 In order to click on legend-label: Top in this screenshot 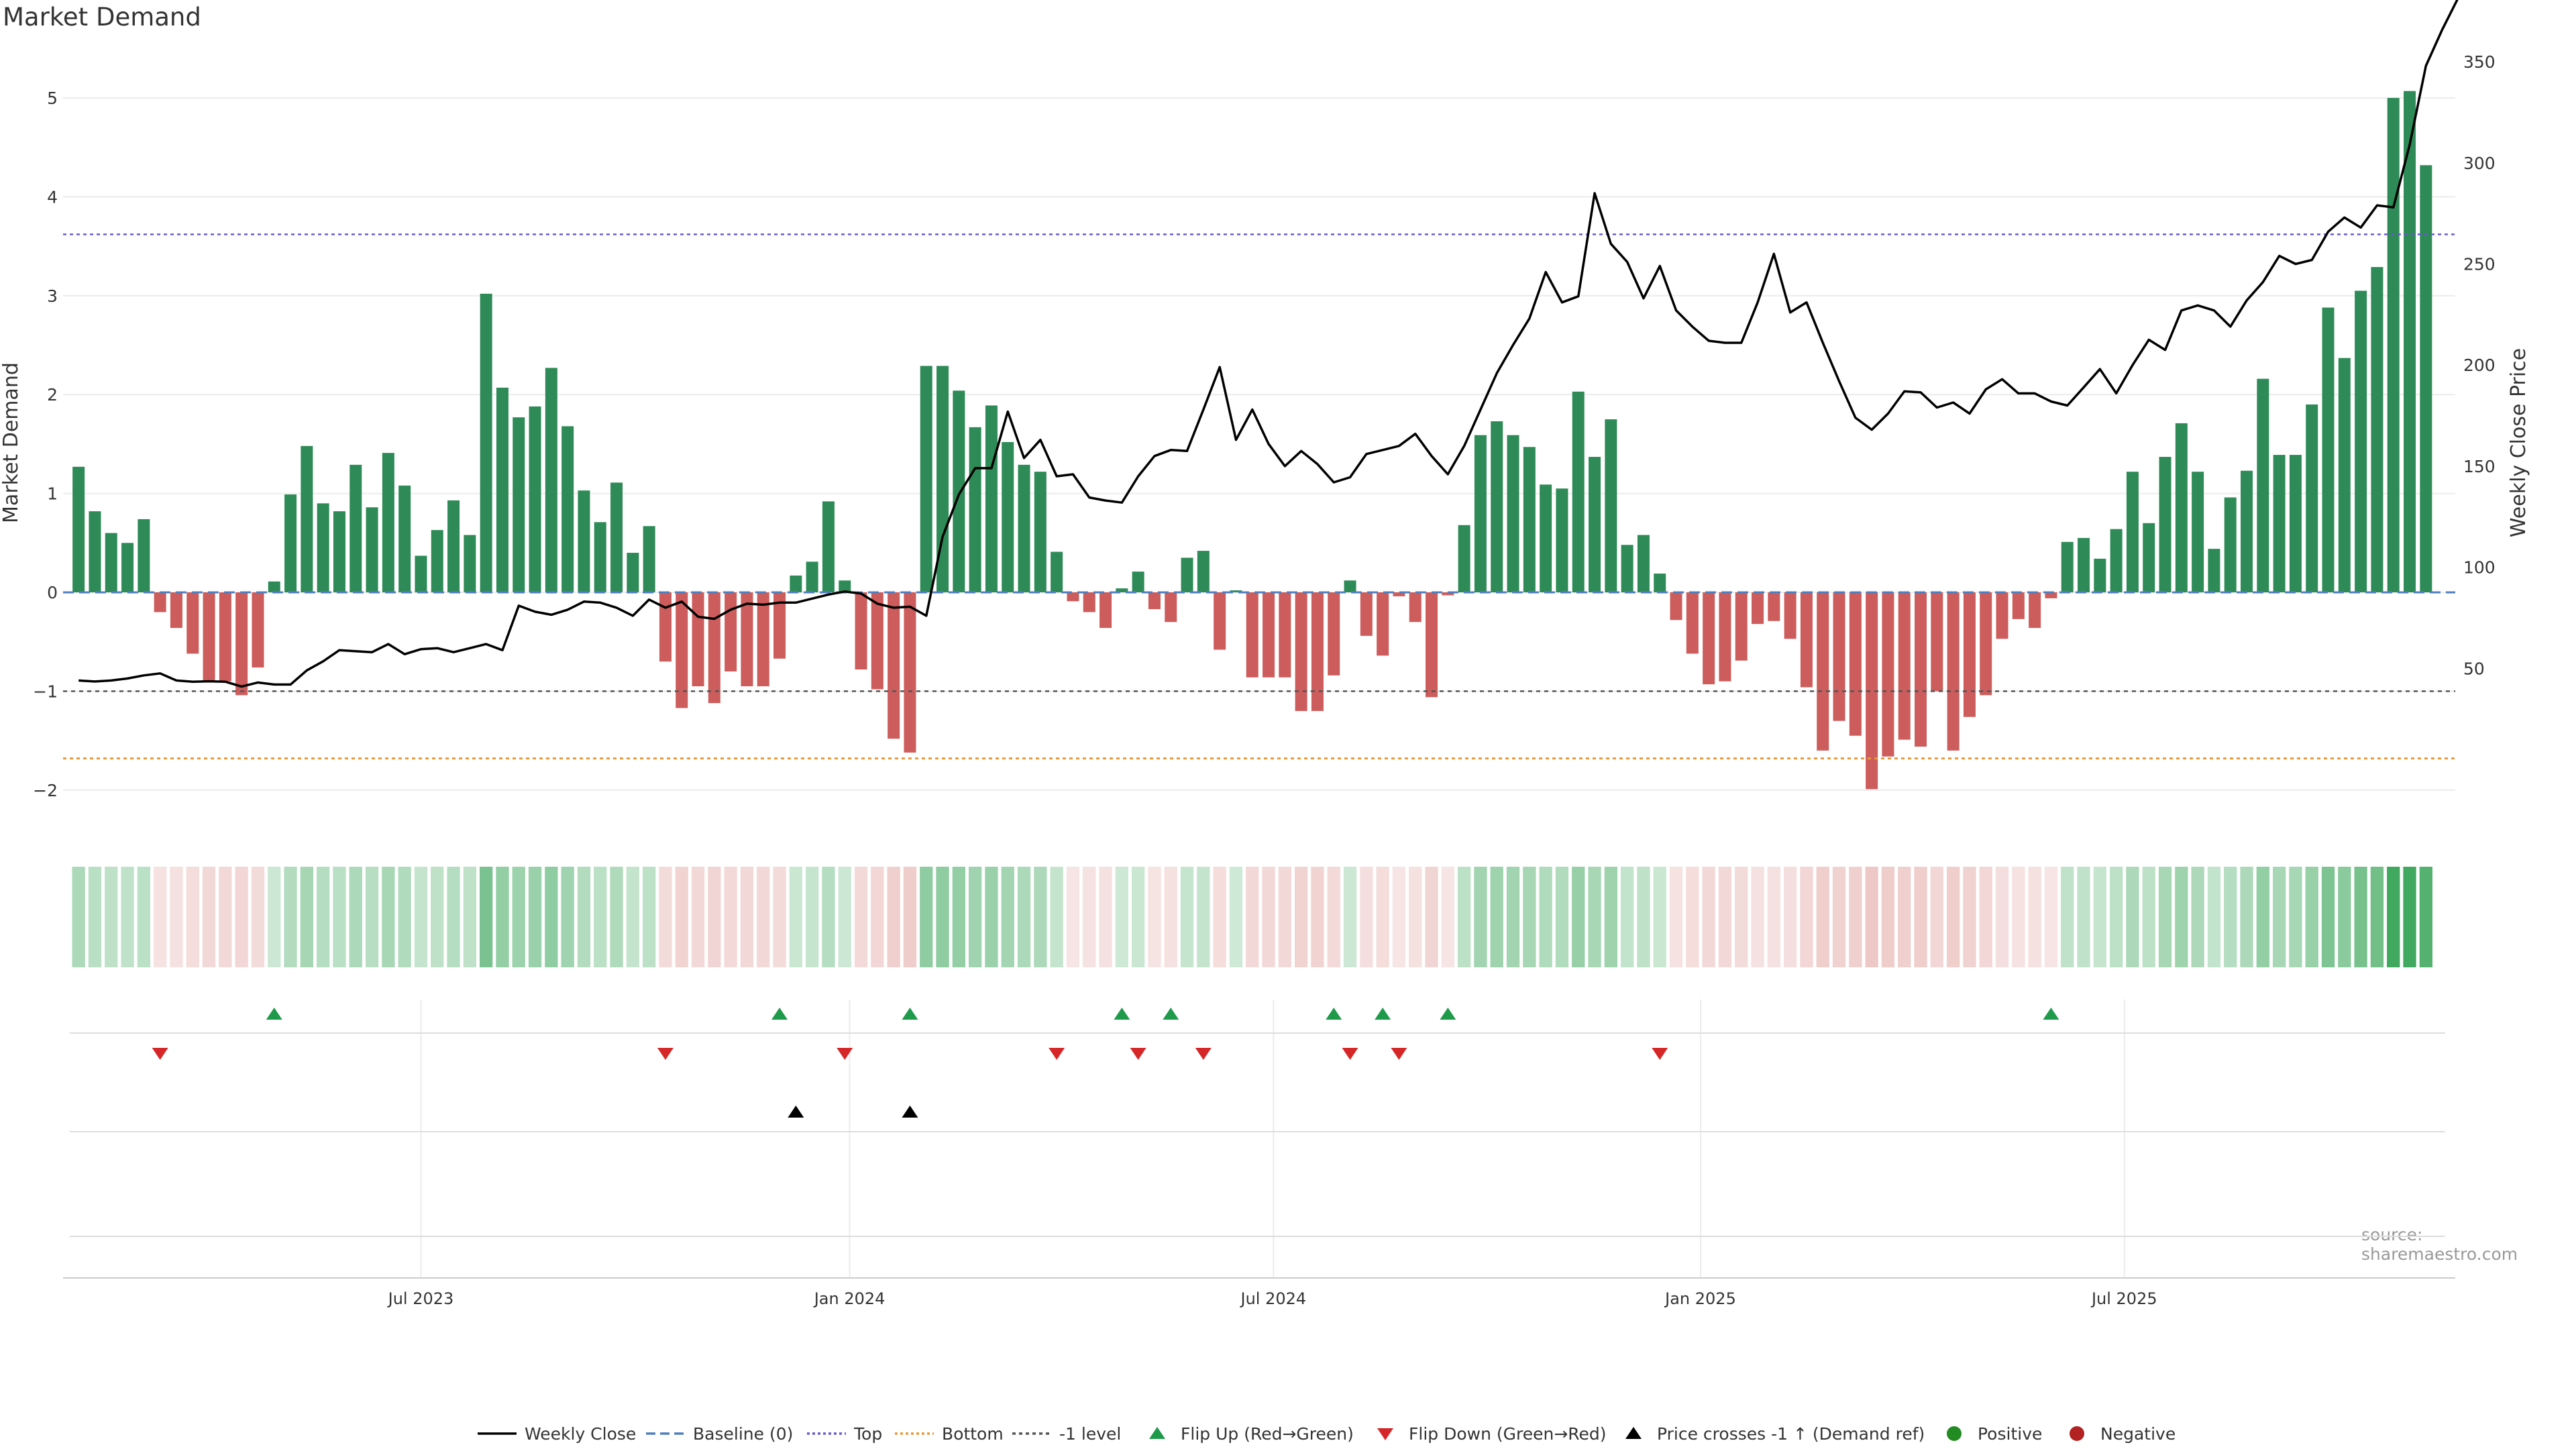, I will do `click(867, 1434)`.